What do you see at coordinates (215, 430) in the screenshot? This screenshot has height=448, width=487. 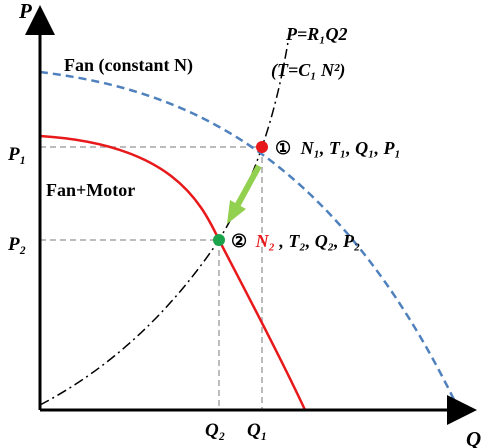 I see `q2-tick-label: Q₂` at bounding box center [215, 430].